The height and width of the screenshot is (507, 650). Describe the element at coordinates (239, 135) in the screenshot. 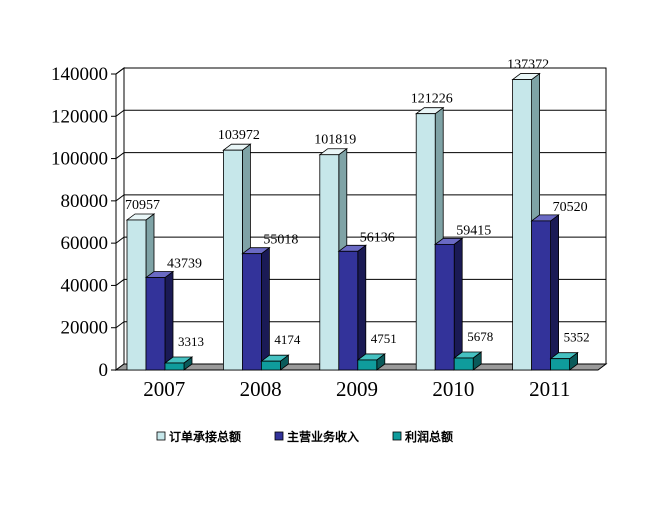

I see `data-label: 103972` at that location.